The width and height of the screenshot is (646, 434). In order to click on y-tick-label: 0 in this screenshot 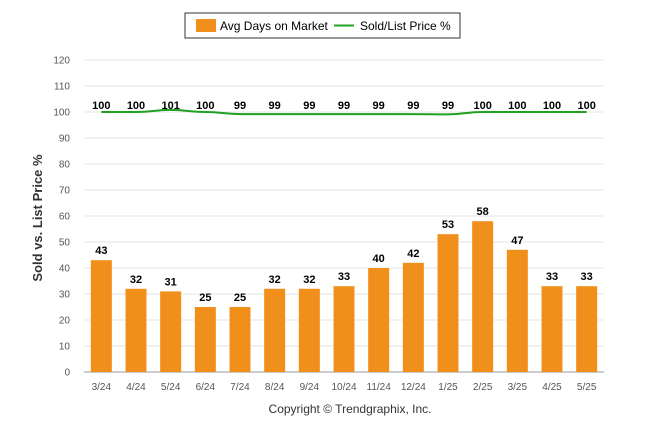, I will do `click(67, 373)`.